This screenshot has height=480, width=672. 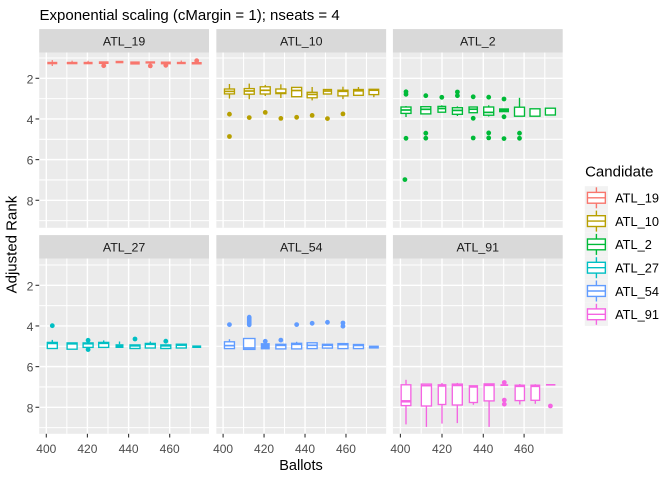 I want to click on svg-text: Ballots, so click(x=301, y=466).